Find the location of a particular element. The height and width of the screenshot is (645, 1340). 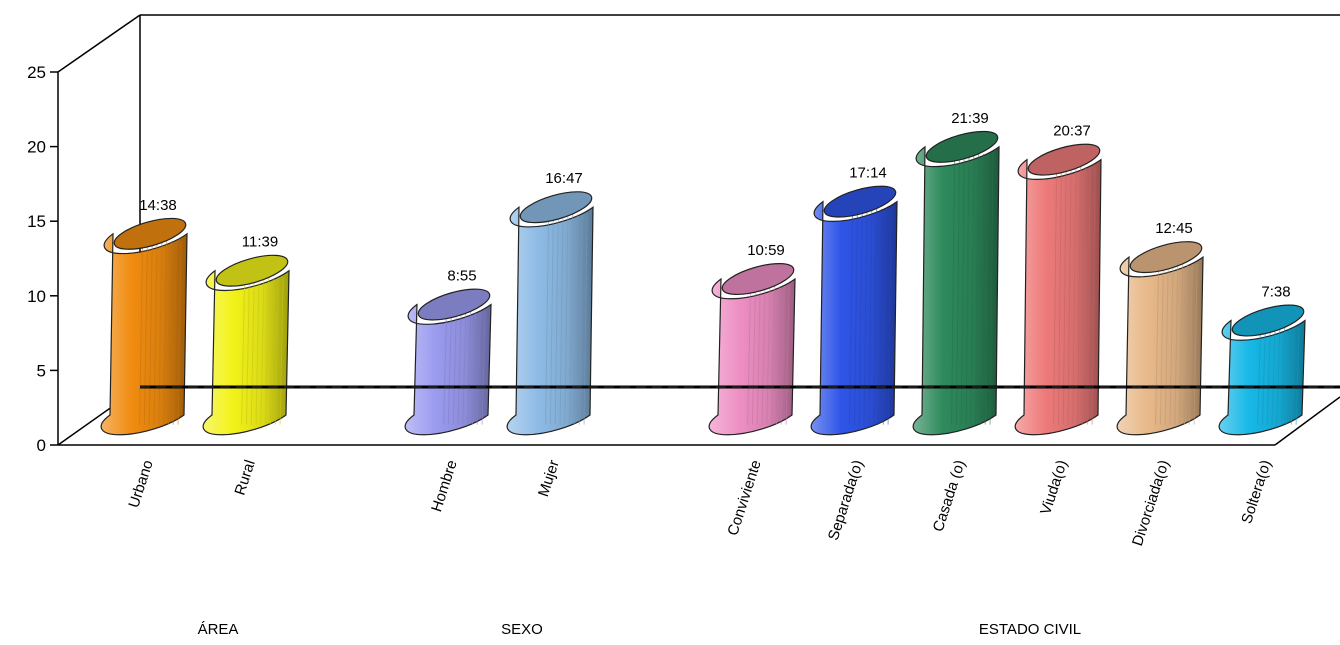

group-labels: ÁREA SEXO ESTADO CIVIL is located at coordinates (640, 629).